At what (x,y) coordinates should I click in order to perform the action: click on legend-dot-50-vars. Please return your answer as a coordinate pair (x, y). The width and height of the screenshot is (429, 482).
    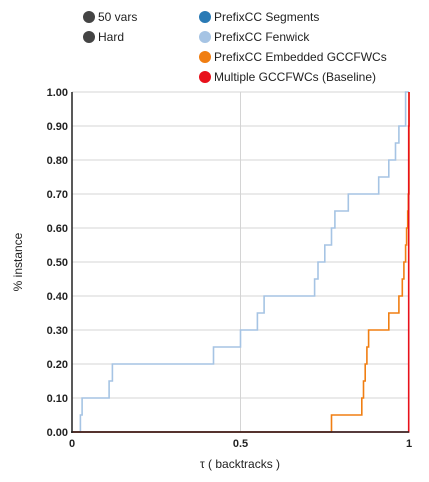
    Looking at the image, I should click on (89, 17).